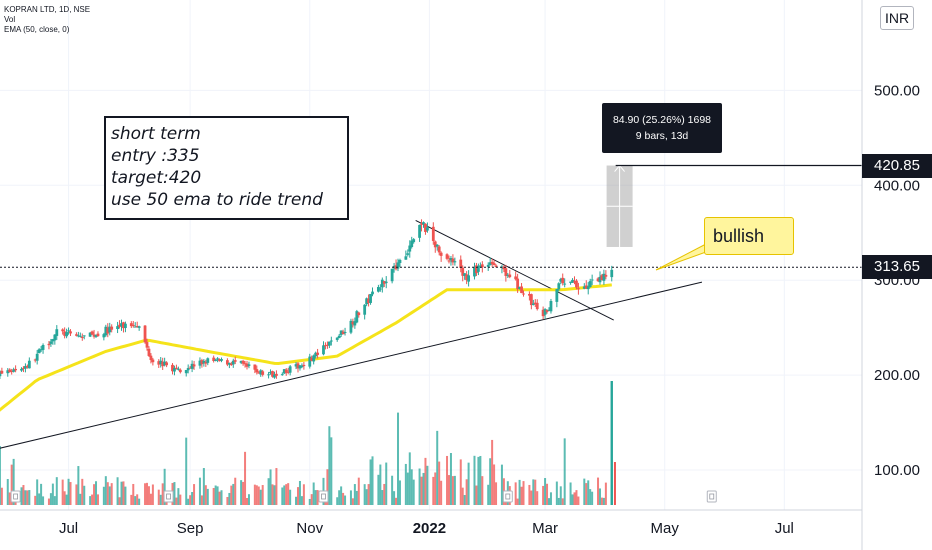 The image size is (932, 550). Describe the element at coordinates (37, 29) in the screenshot. I see `legend-ema: EMA (50, close, 0)` at that location.